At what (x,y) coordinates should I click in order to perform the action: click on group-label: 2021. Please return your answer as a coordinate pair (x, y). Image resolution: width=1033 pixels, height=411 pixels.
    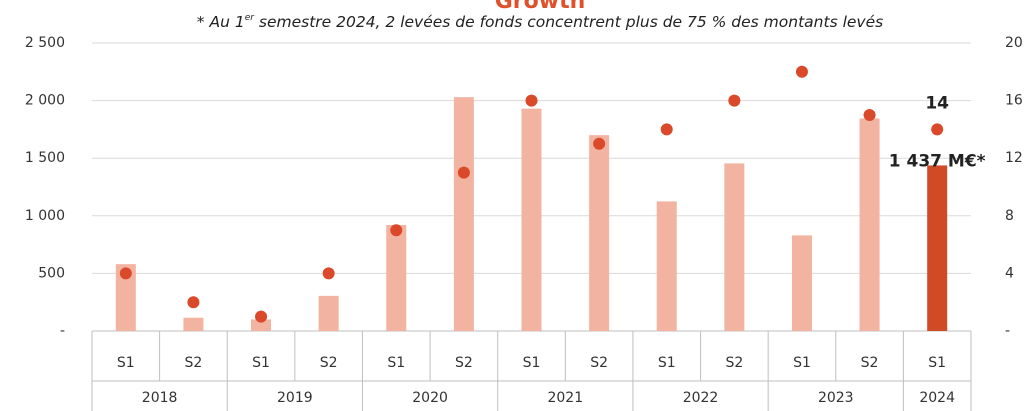
    Looking at the image, I should click on (565, 398).